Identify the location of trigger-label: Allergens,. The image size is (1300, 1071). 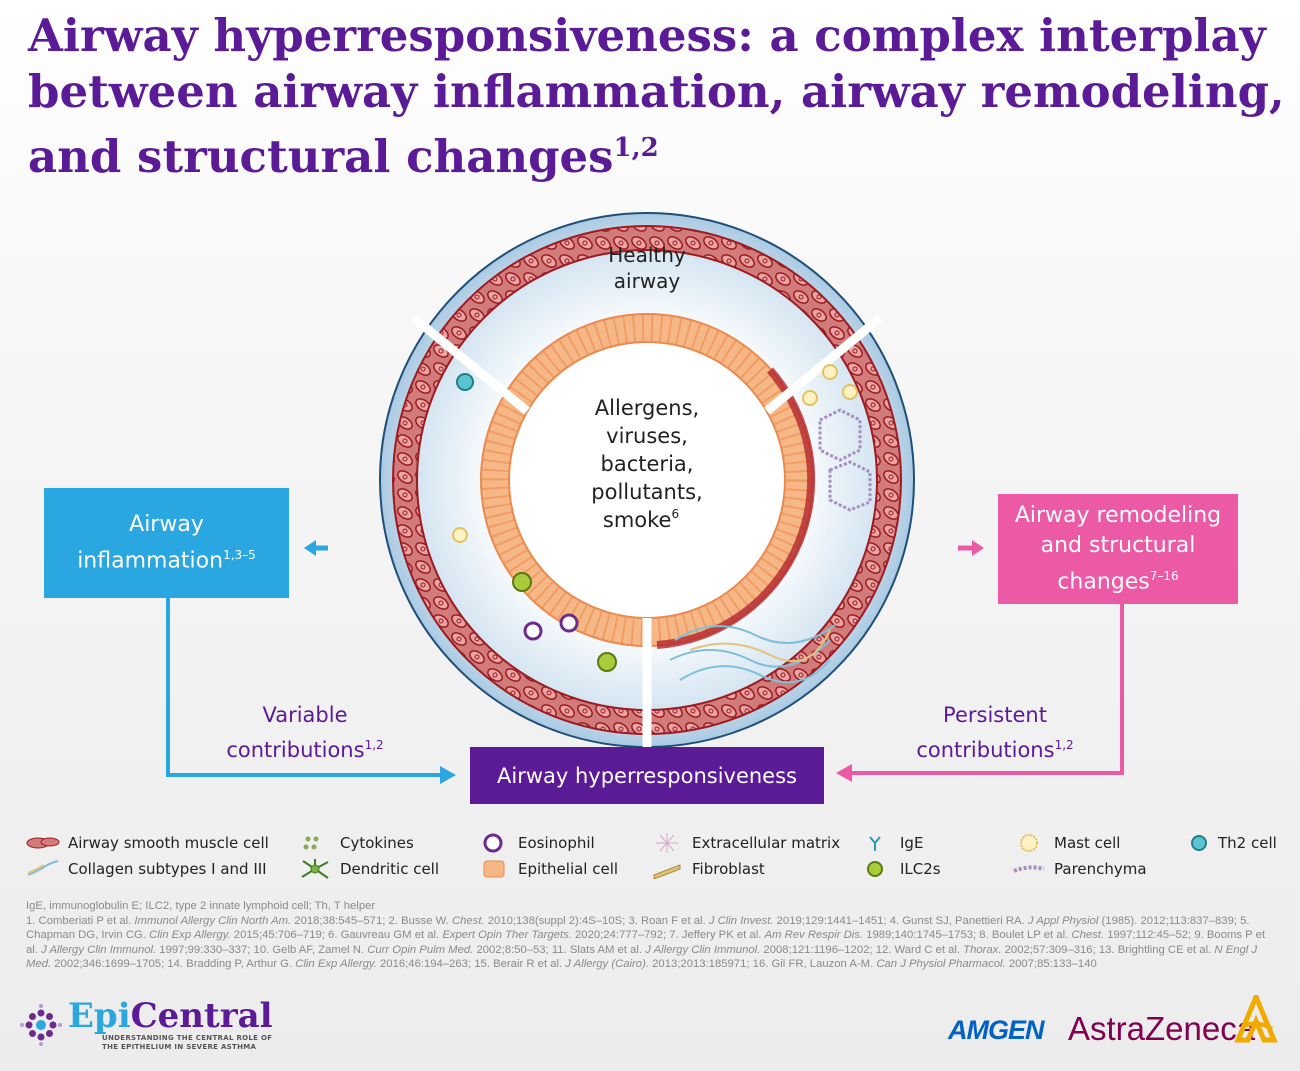
(647, 408).